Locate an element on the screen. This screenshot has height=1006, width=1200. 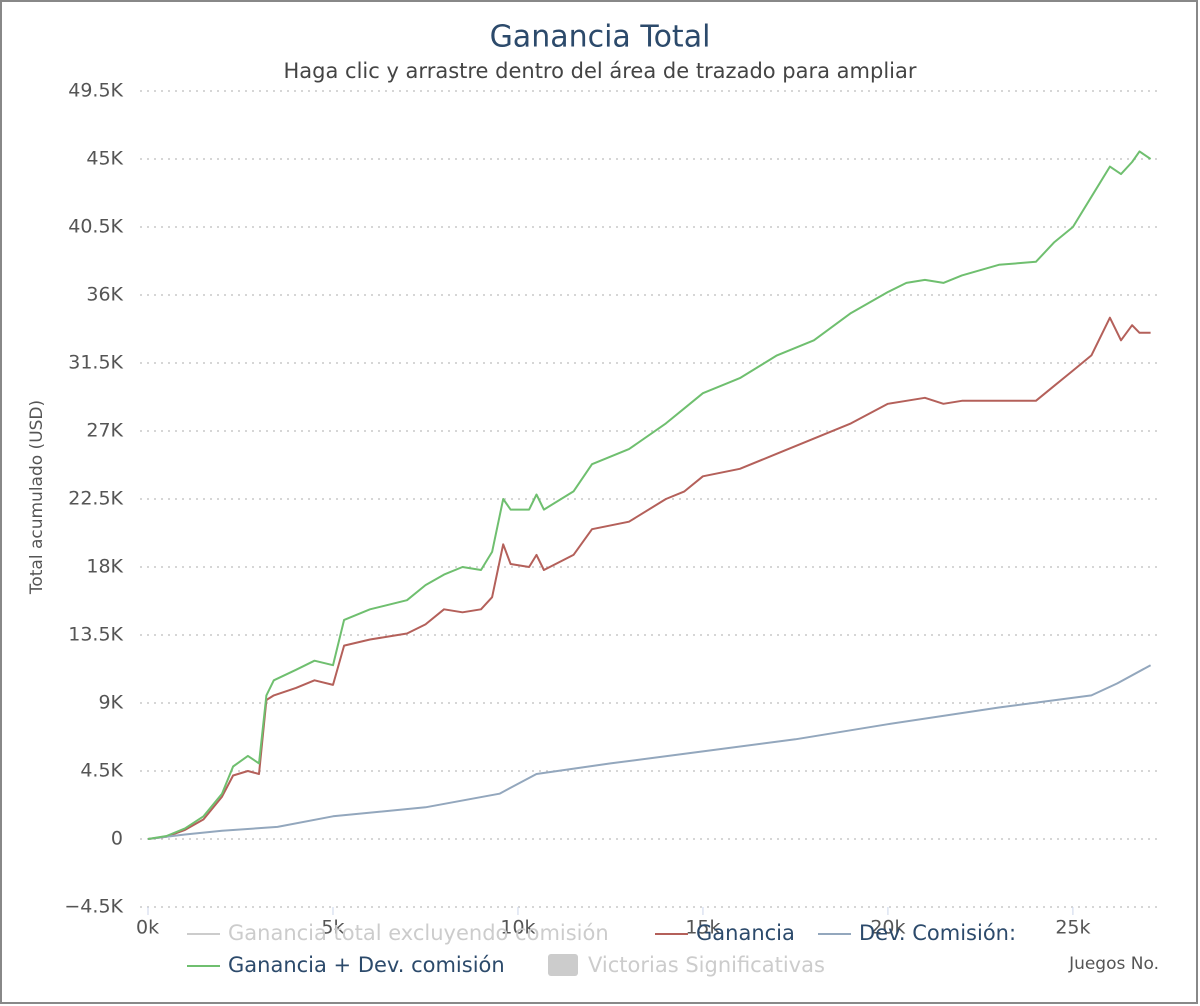
legend-item: Ganancia is located at coordinates (745, 933).